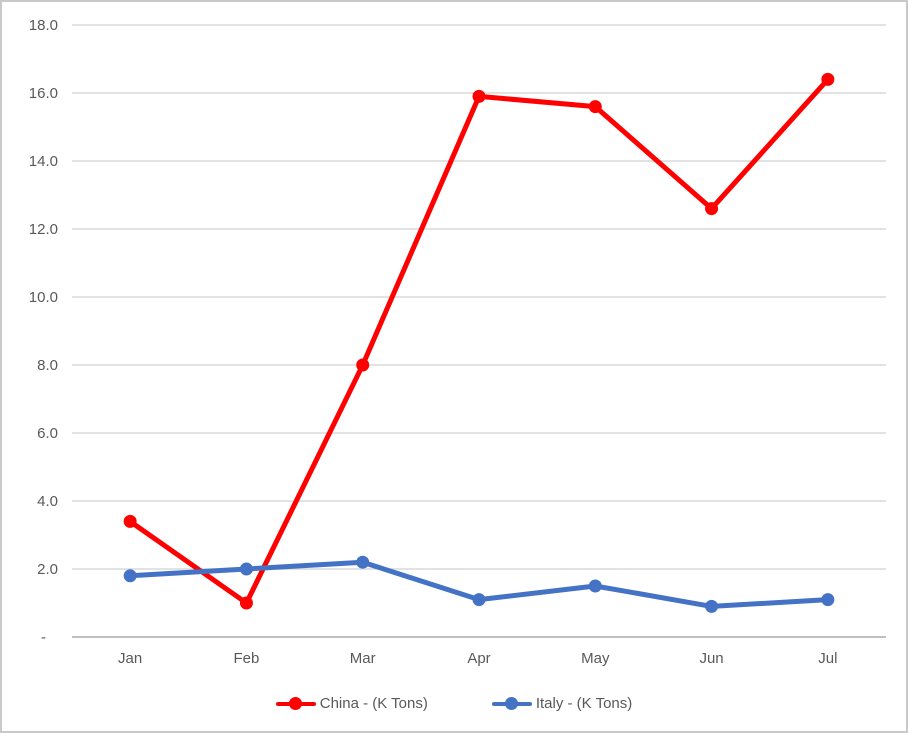 The image size is (908, 733). I want to click on svg-text: Feb, so click(246, 658).